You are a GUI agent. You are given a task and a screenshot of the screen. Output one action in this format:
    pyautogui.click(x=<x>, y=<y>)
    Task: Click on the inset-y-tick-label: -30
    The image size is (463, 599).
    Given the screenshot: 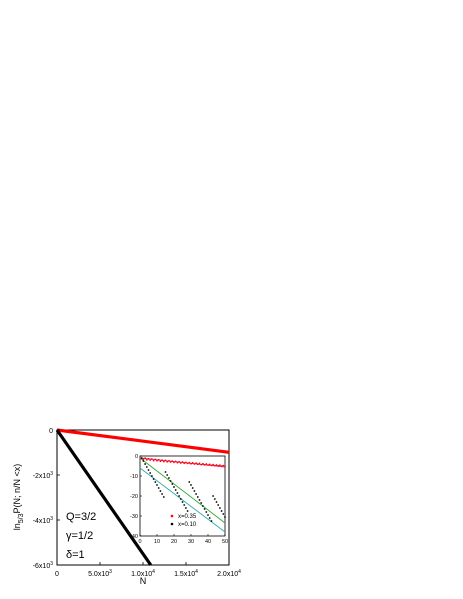 What is the action you would take?
    pyautogui.click(x=134, y=517)
    